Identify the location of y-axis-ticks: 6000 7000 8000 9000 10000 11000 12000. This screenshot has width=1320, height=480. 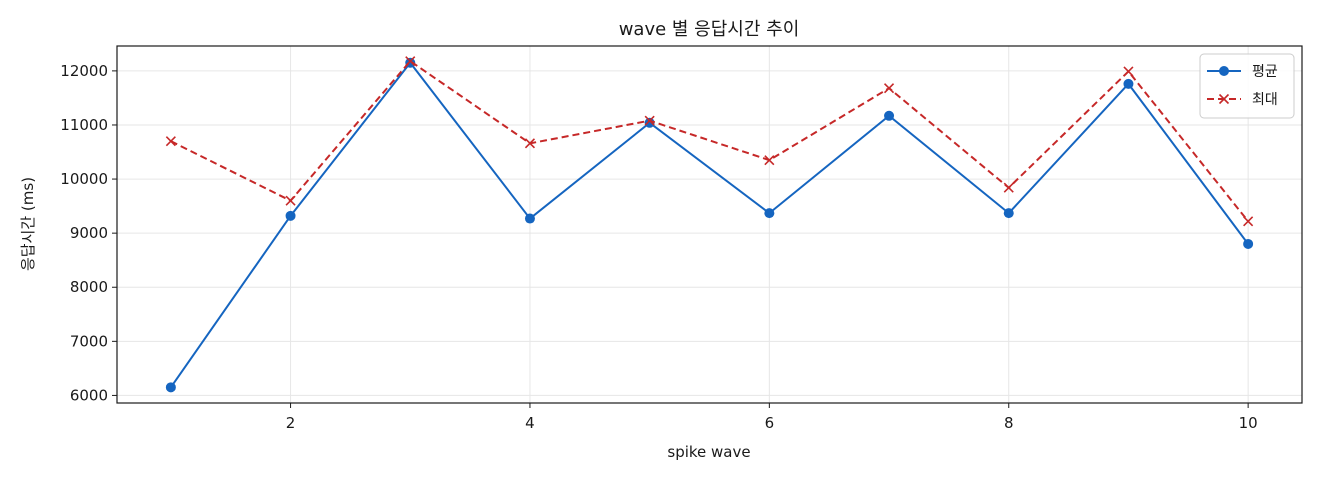
(88, 233).